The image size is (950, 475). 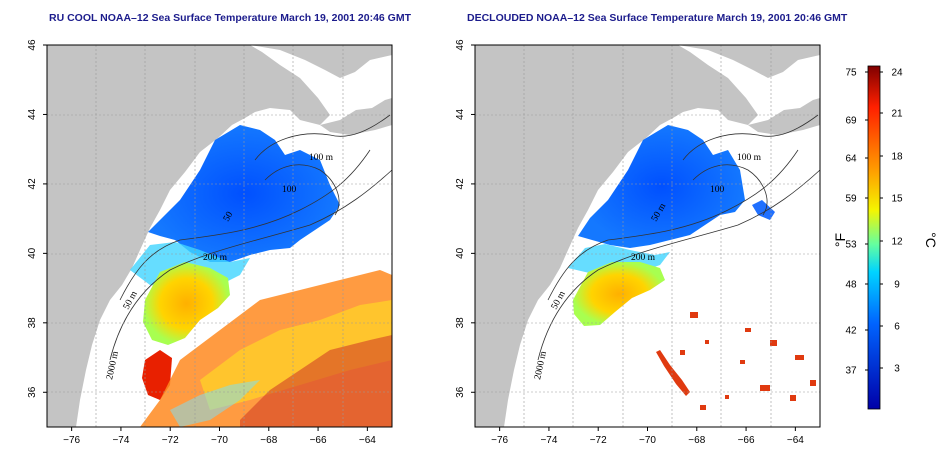 I want to click on colorbar-c-tick-label: 15, so click(x=897, y=199).